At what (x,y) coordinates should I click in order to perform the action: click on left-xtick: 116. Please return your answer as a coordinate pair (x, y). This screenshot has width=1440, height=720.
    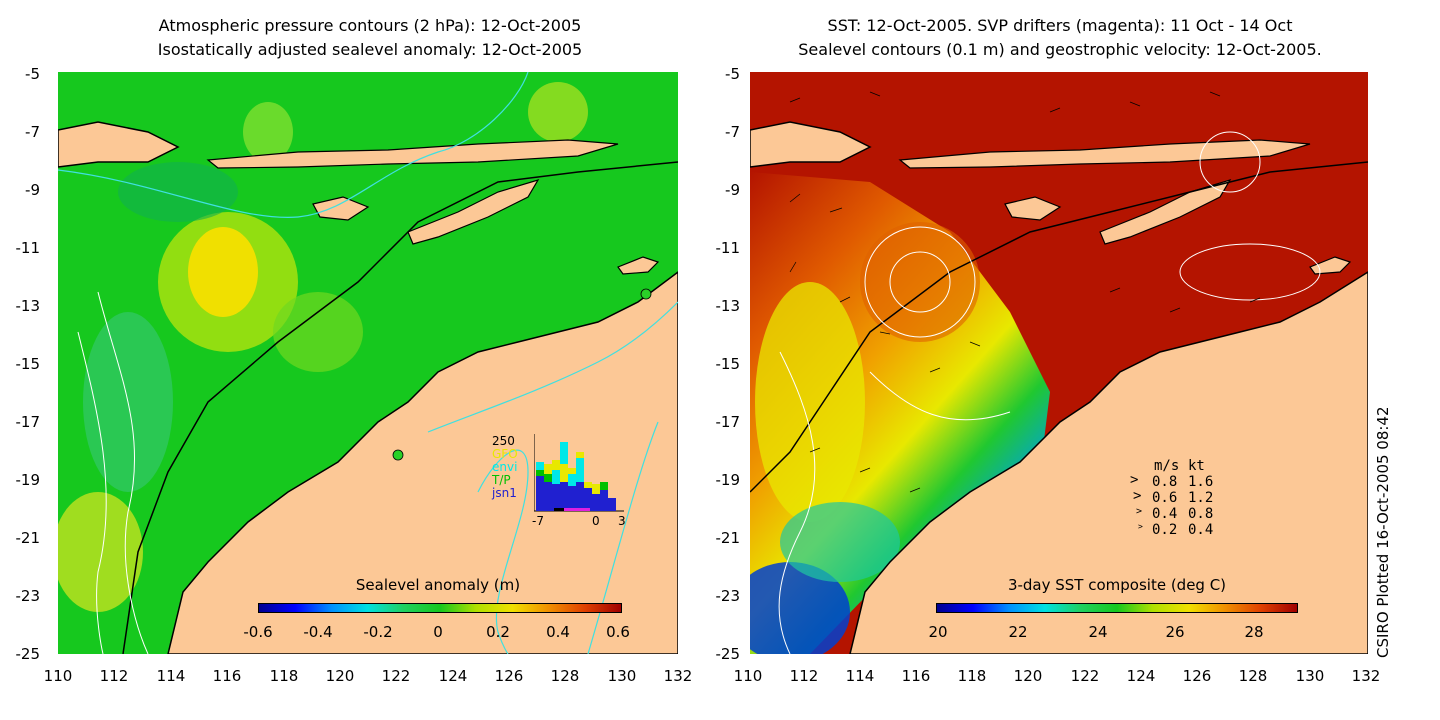
    Looking at the image, I should click on (227, 676).